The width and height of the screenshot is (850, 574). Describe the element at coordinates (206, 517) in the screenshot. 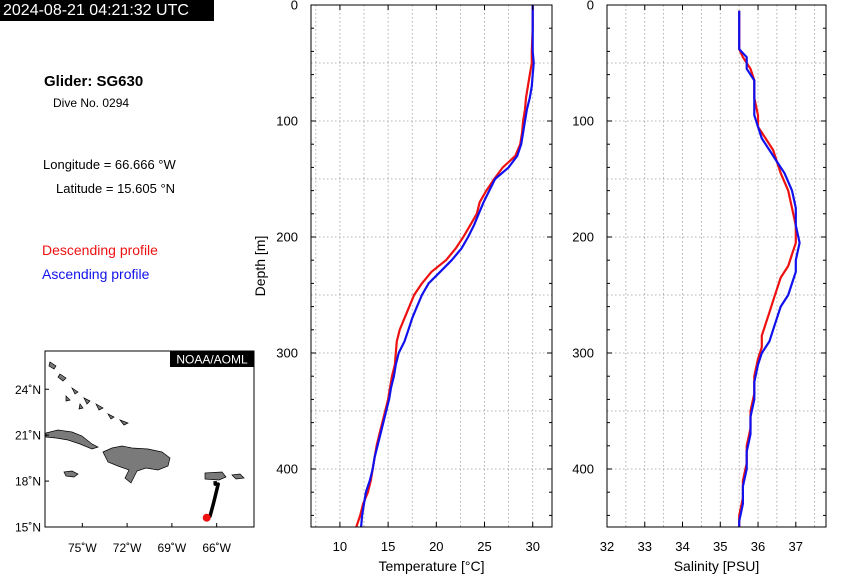

I see `glider-position-marker` at that location.